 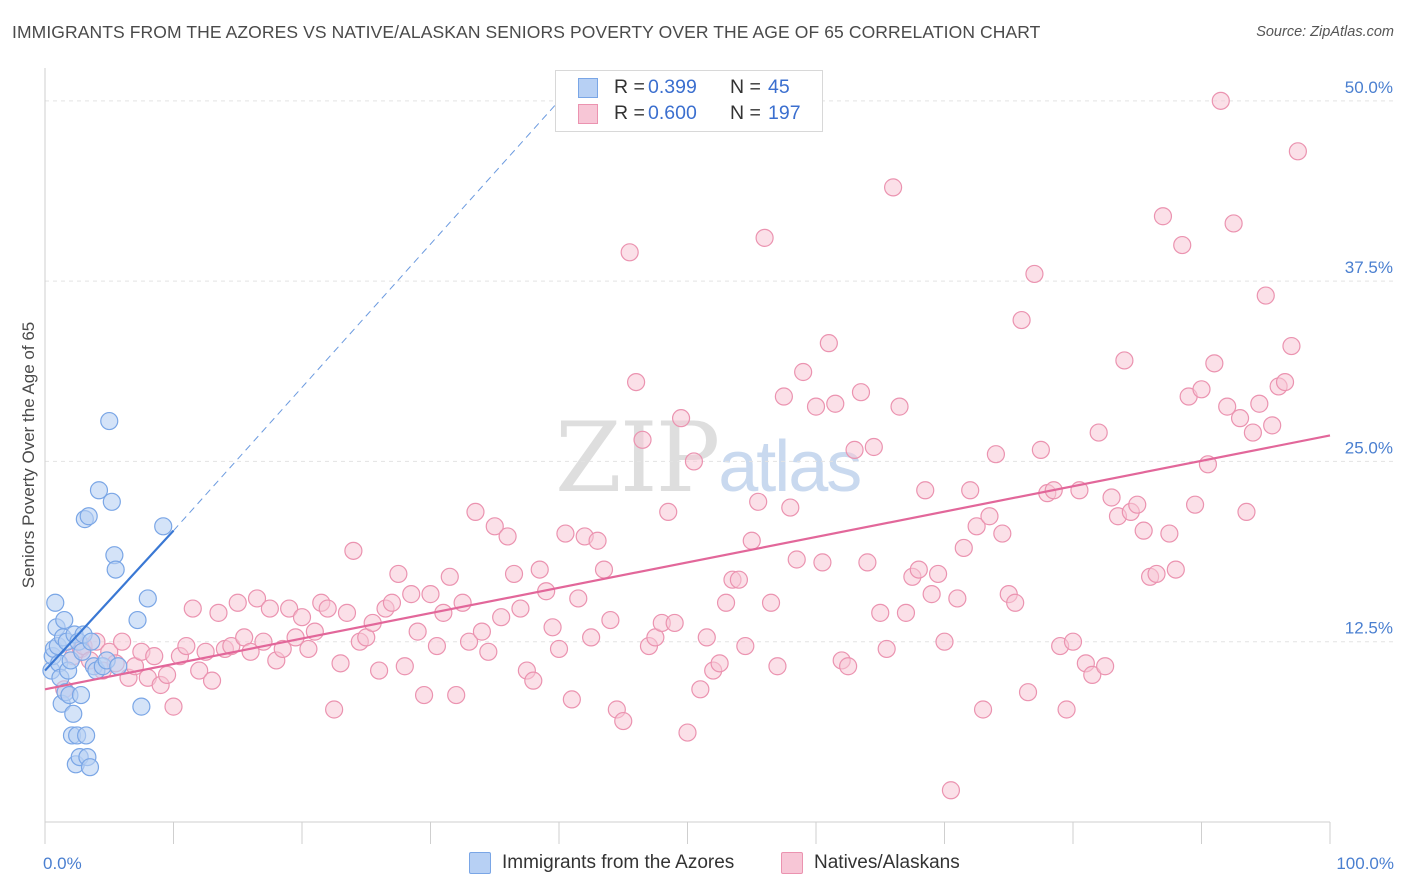 I want to click on y-tick-label: 37.5%, so click(x=1369, y=267).